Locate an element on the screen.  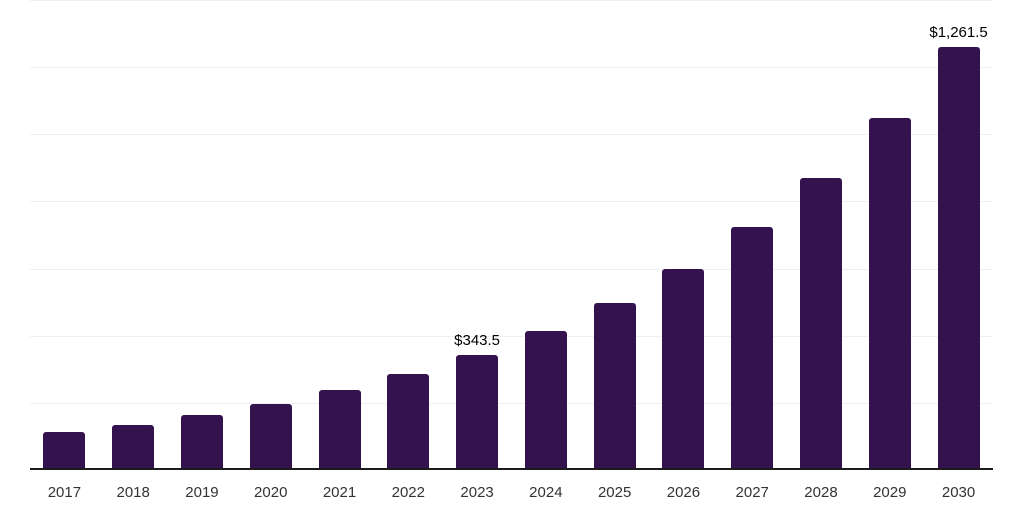
bar-slot-2023: $343.5 is located at coordinates (477, 235).